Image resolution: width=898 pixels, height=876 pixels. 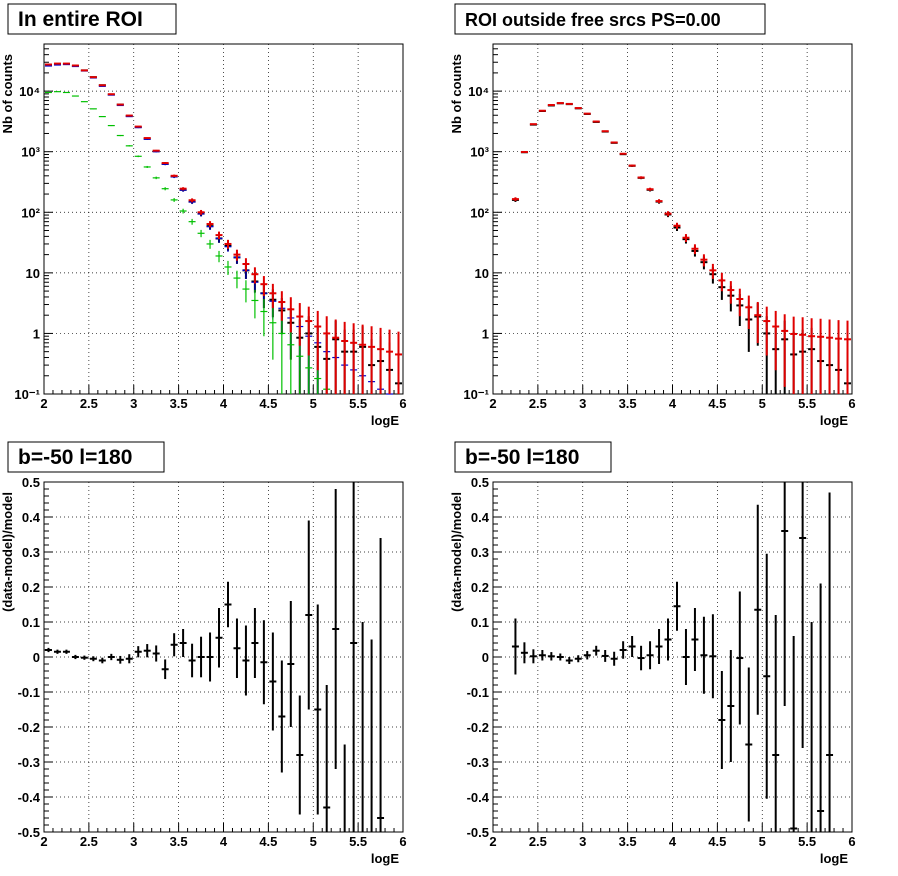 I want to click on x-axis-label: logE, so click(x=385, y=420).